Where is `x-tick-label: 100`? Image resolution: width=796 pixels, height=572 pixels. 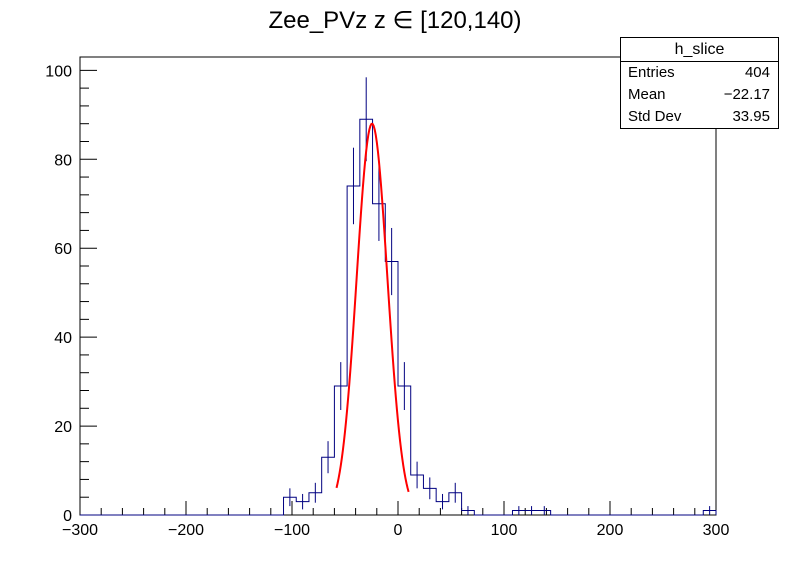
x-tick-label: 100 is located at coordinates (504, 530).